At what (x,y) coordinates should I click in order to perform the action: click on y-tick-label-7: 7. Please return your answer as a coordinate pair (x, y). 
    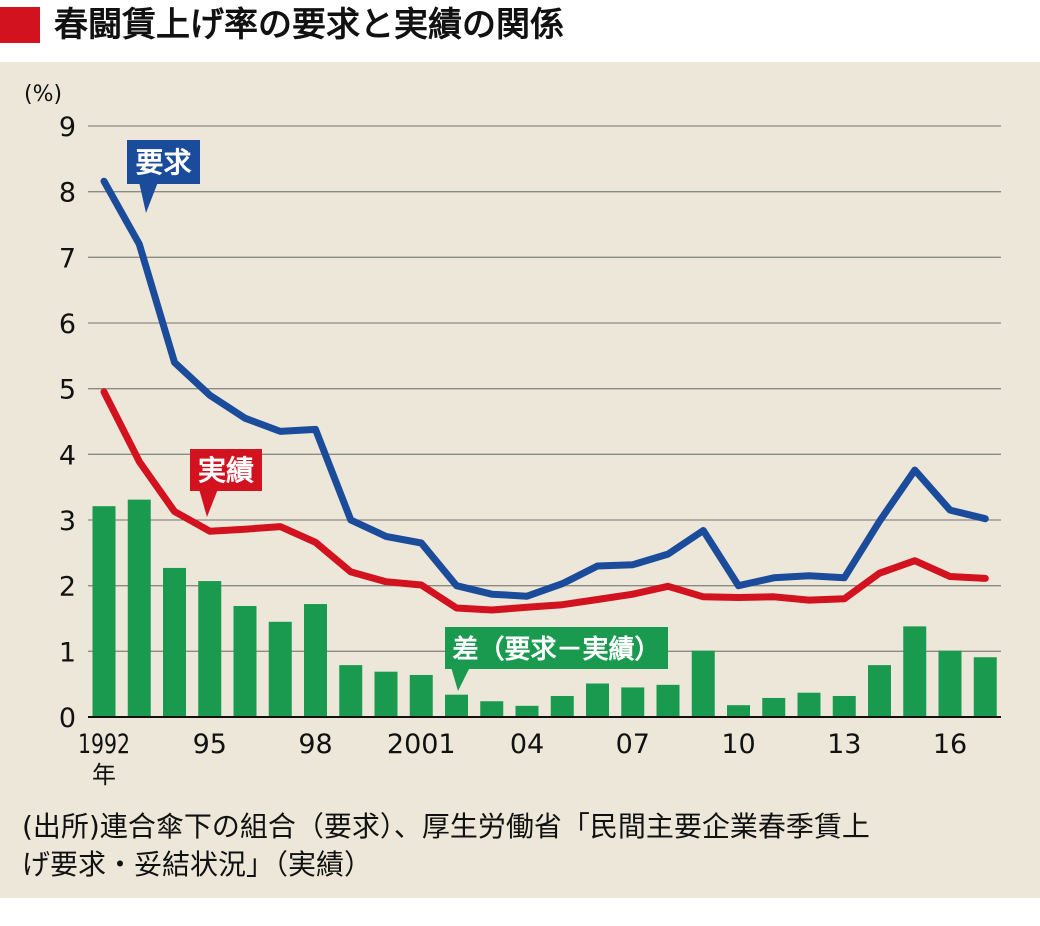
    Looking at the image, I should click on (67, 258).